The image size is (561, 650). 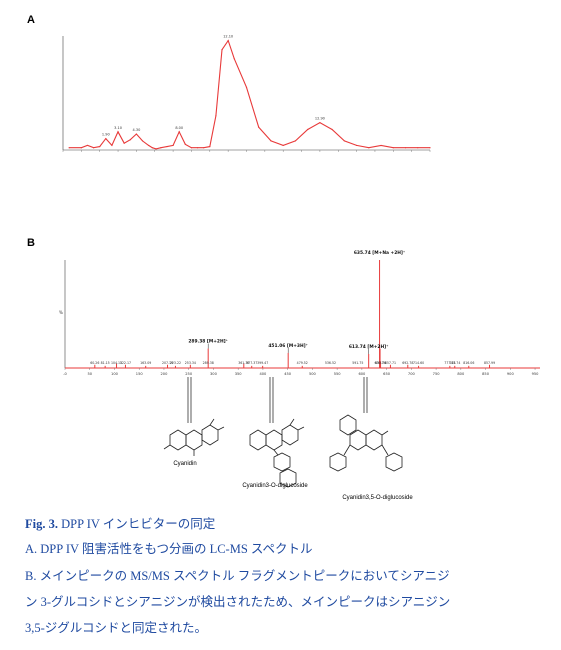 I want to click on chromatogram-trace, so click(x=249, y=94).